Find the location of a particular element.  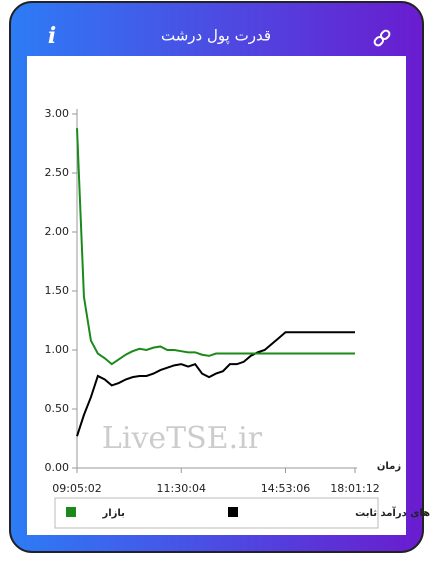

legend-label: بازار is located at coordinates (112, 513).